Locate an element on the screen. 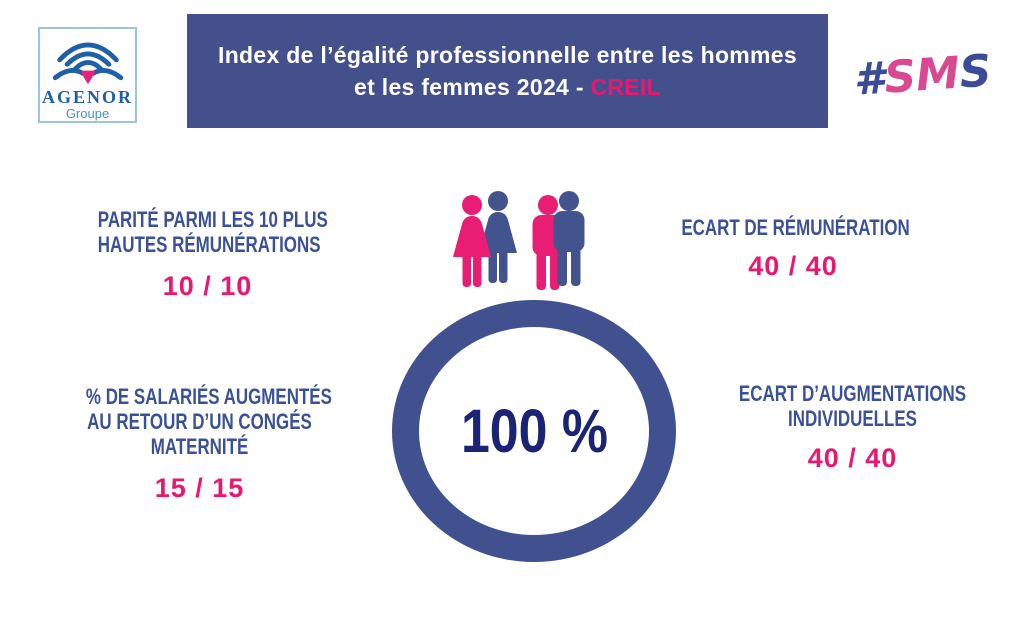  banner-title-line2-prefix: et les femmes 2024 - is located at coordinates (472, 86).